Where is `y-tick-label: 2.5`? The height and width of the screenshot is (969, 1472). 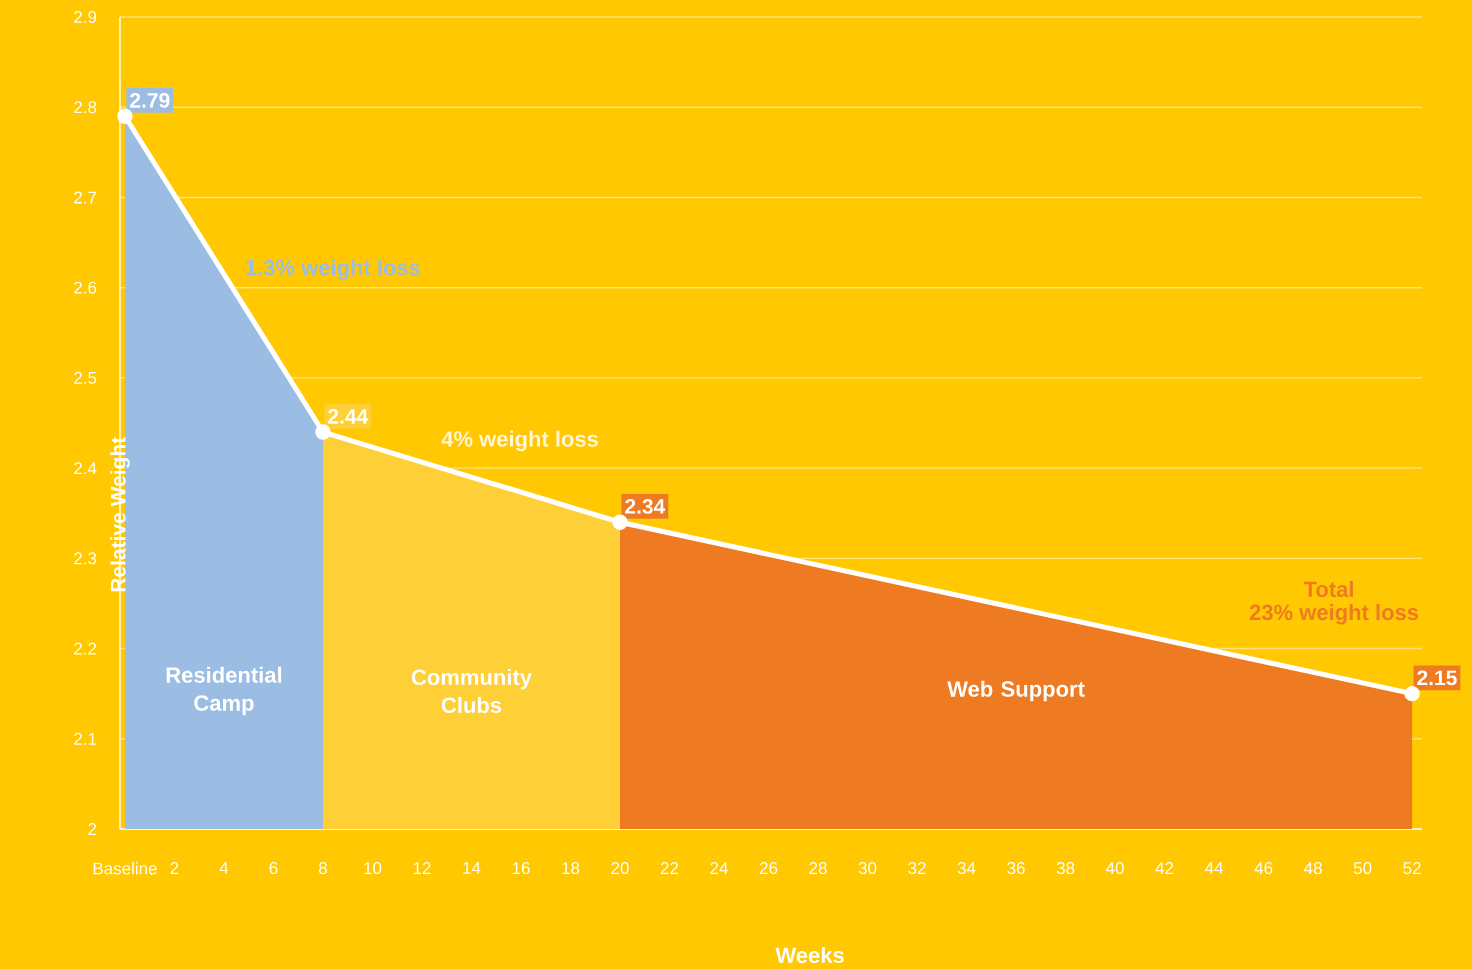
y-tick-label: 2.5 is located at coordinates (85, 377).